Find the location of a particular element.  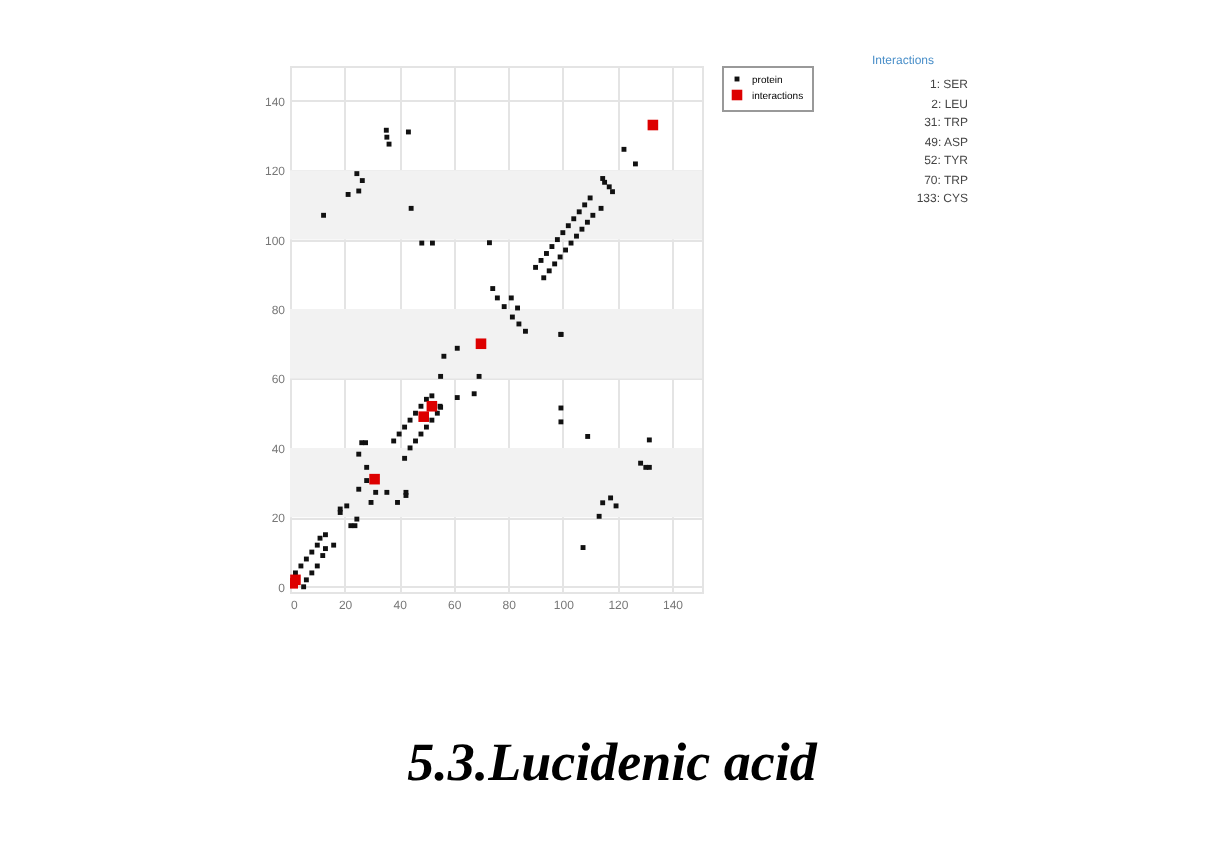

text: 5.3.Lucidenic acid is located at coordinates (612, 763).